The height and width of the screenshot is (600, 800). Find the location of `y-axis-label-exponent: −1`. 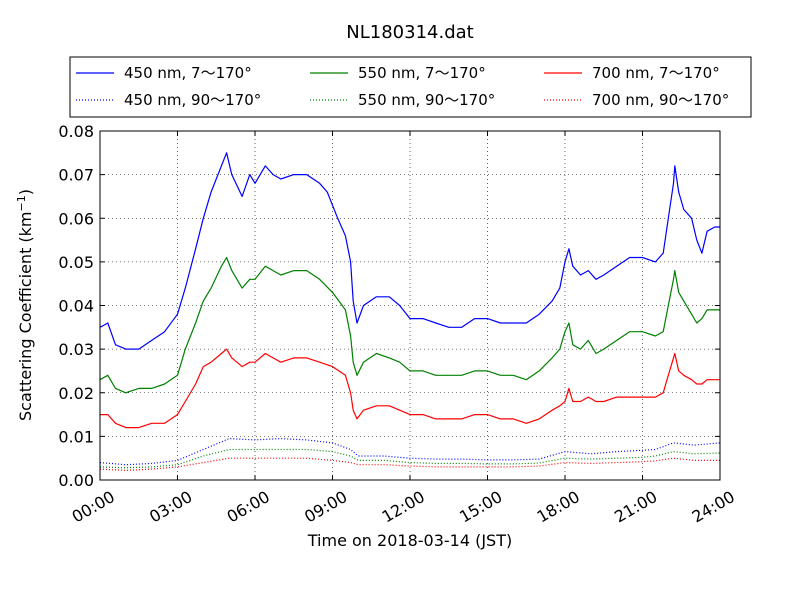

y-axis-label-exponent: −1 is located at coordinates (21, 203).